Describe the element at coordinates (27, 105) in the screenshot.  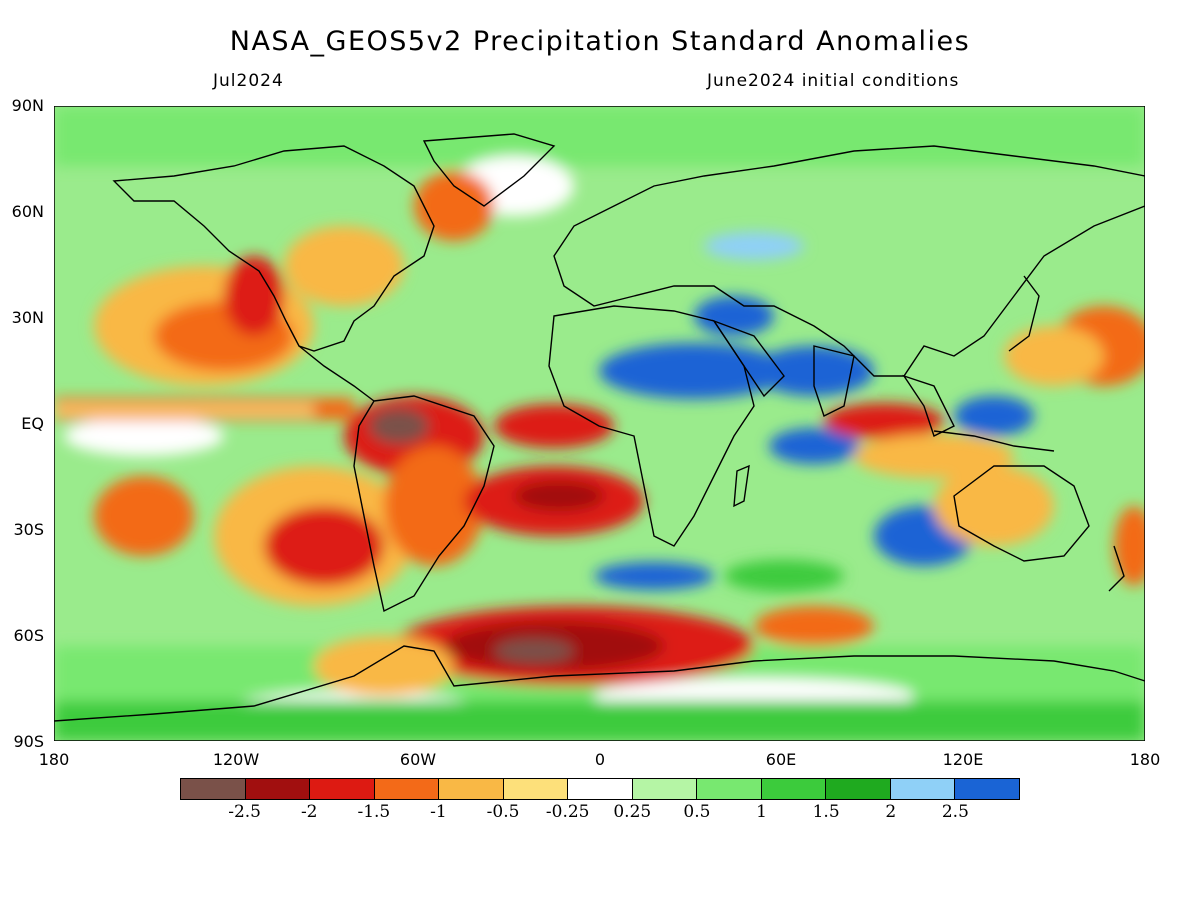
I see `lat-label: 90N` at that location.